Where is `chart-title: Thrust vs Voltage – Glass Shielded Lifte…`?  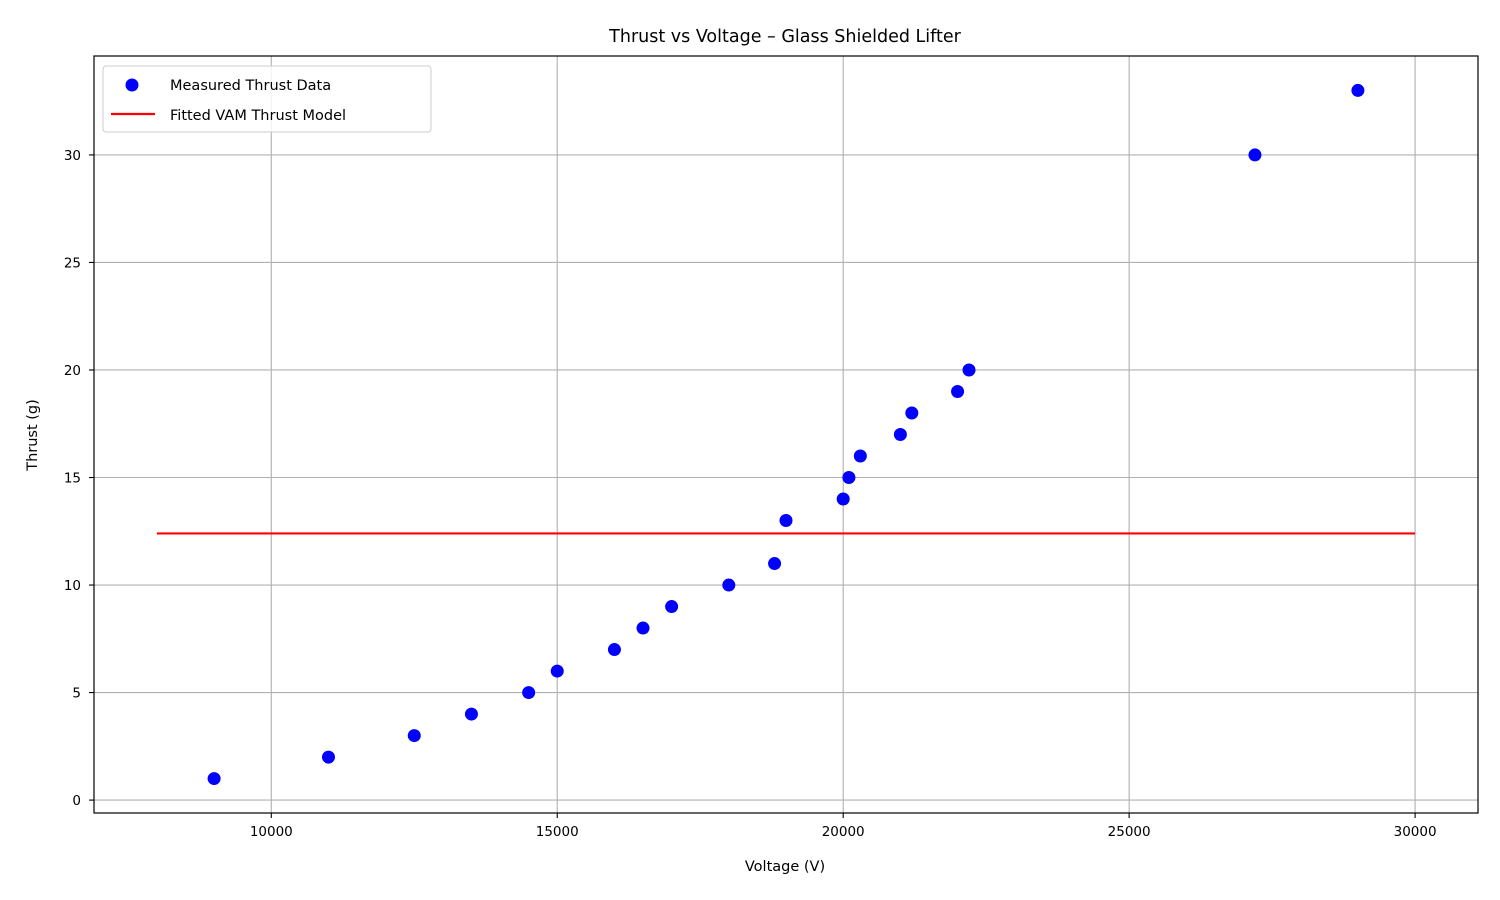 chart-title: Thrust vs Voltage – Glass Shielded Lifte… is located at coordinates (784, 37).